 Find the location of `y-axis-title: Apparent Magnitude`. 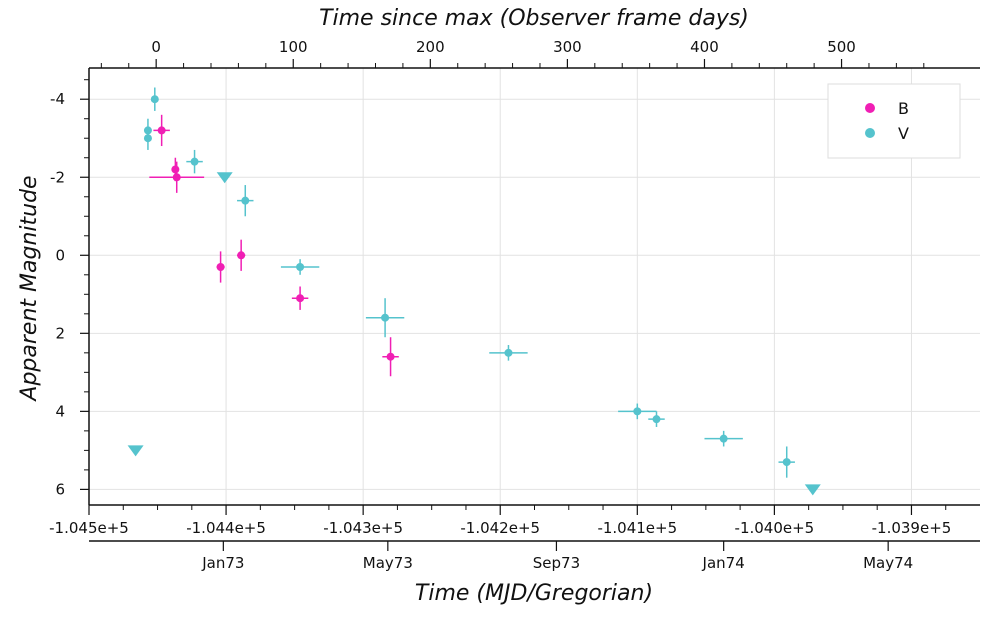

y-axis-title: Apparent Magnitude is located at coordinates (29, 288).